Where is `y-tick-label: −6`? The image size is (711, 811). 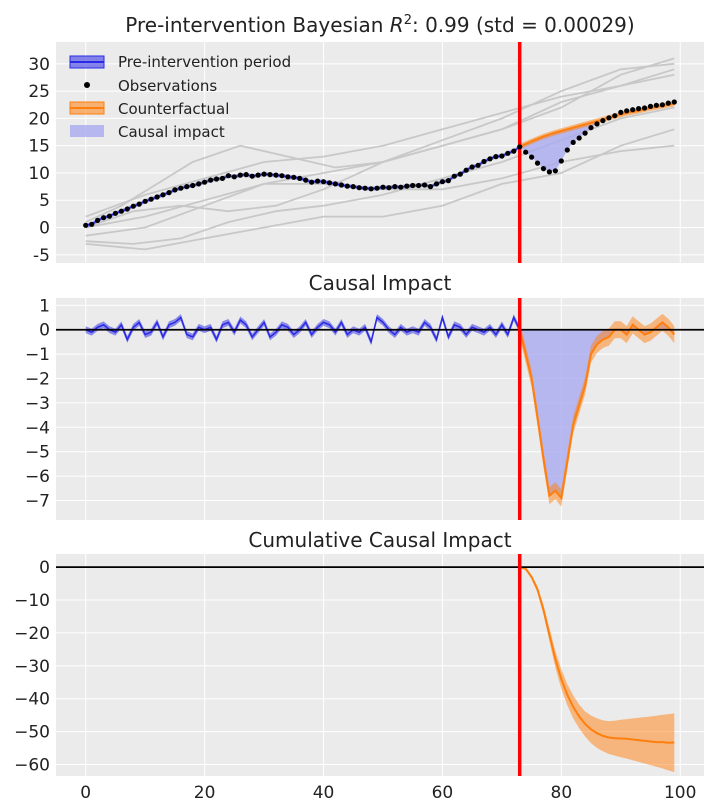 y-tick-label: −6 is located at coordinates (37, 477).